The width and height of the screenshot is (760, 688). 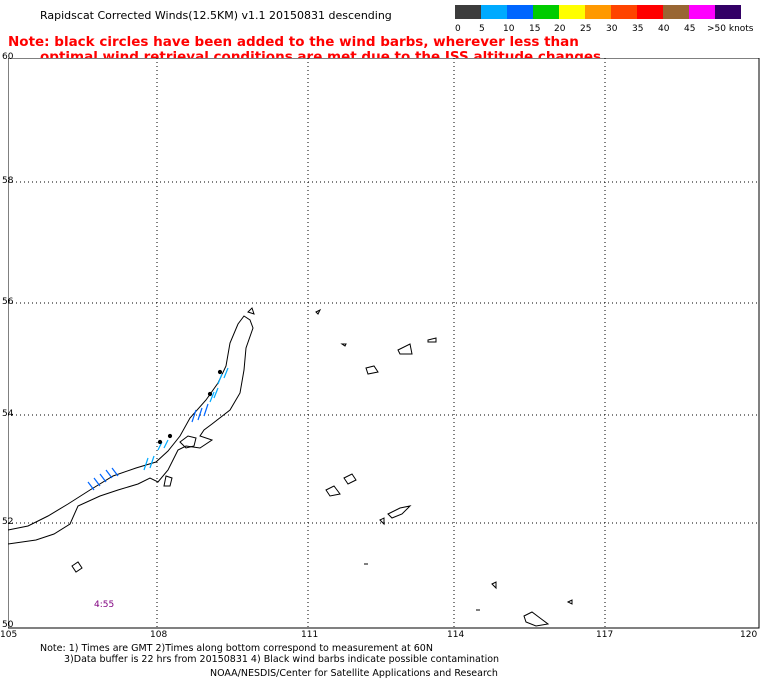 I want to click on legend-label: 35, so click(x=638, y=29).